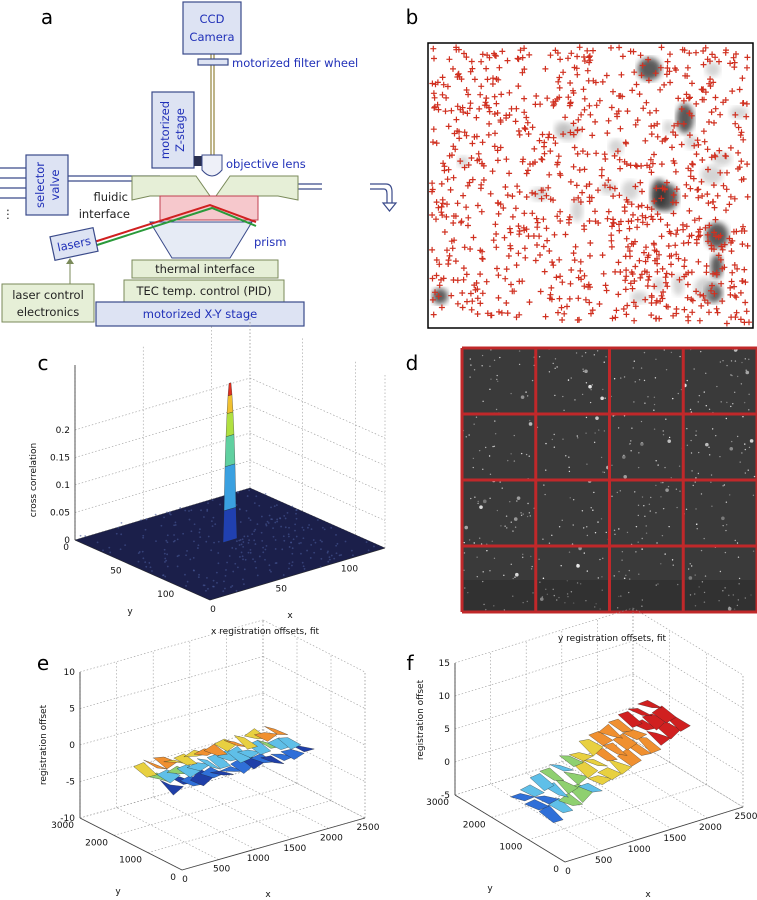 Image resolution: width=757 pixels, height=900 pixels. Describe the element at coordinates (648, 895) in the screenshot. I see `x-label: x` at that location.